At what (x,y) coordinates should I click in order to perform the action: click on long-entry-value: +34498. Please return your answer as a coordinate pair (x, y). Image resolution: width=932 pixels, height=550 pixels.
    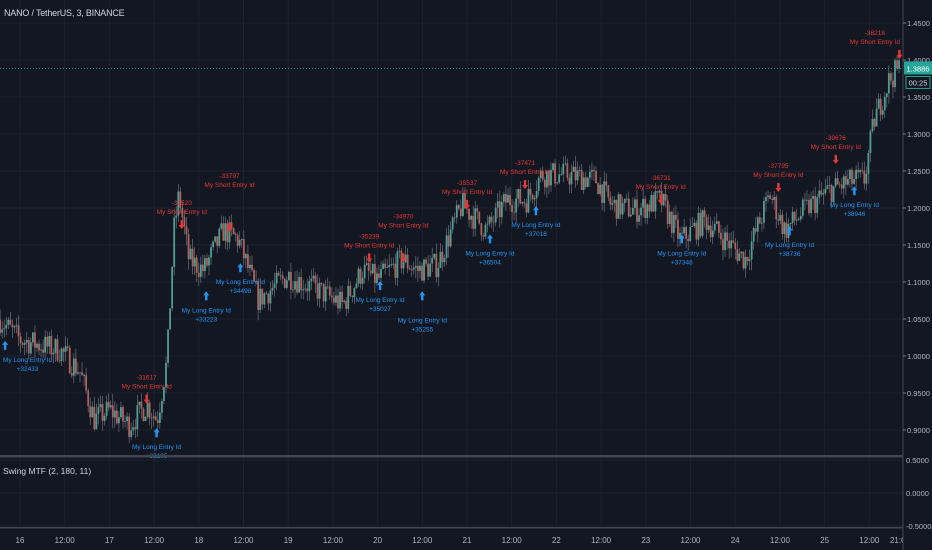
    Looking at the image, I should click on (240, 291).